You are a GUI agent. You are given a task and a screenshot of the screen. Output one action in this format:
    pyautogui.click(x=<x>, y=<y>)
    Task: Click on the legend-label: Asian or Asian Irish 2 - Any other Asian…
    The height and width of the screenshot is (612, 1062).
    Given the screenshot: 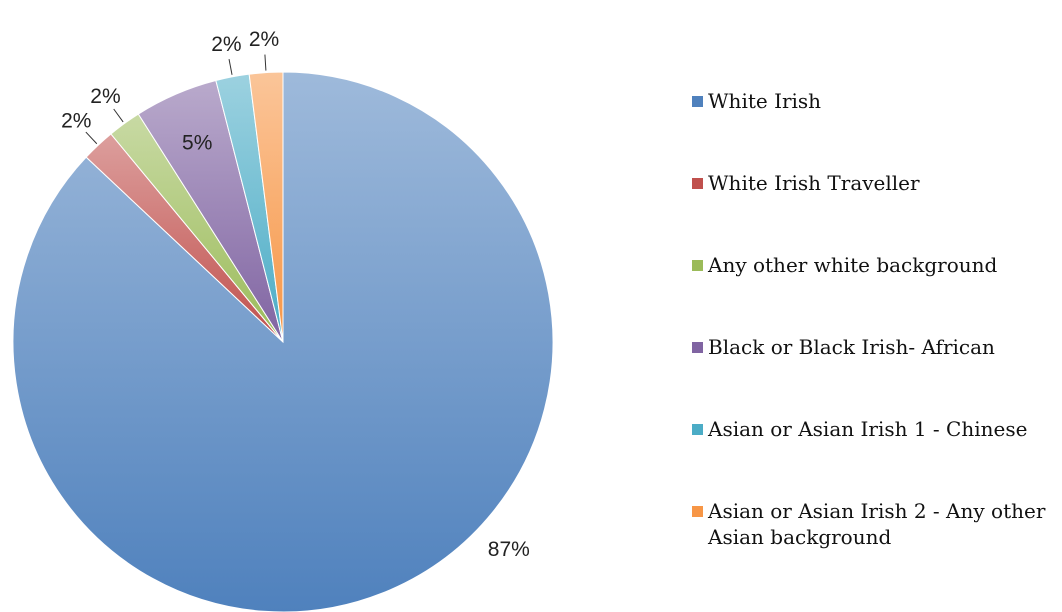 What is the action you would take?
    pyautogui.click(x=877, y=524)
    